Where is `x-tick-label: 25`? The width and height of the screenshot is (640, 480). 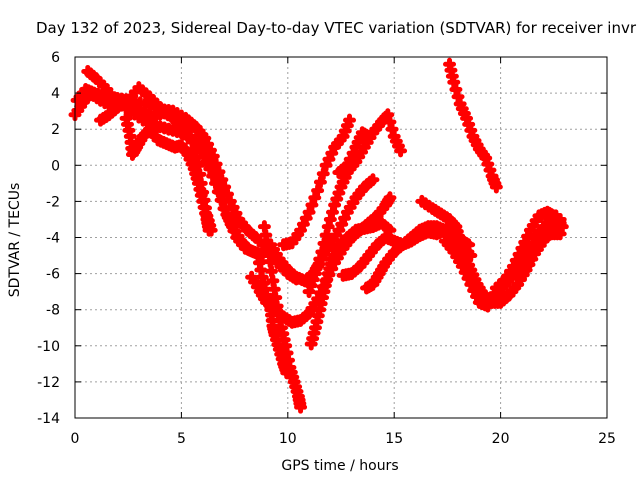
x-tick-label: 25 is located at coordinates (607, 439).